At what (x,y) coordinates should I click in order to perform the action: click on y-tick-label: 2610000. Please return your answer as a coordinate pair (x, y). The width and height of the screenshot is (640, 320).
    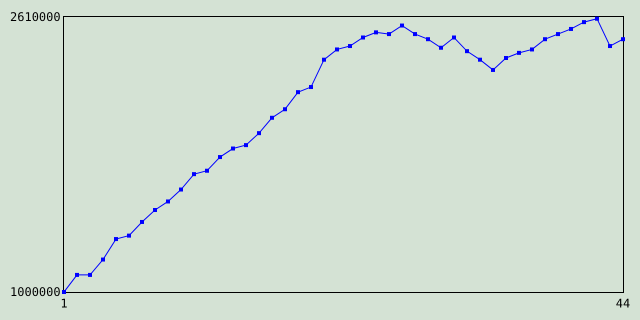
    Looking at the image, I should click on (35, 17).